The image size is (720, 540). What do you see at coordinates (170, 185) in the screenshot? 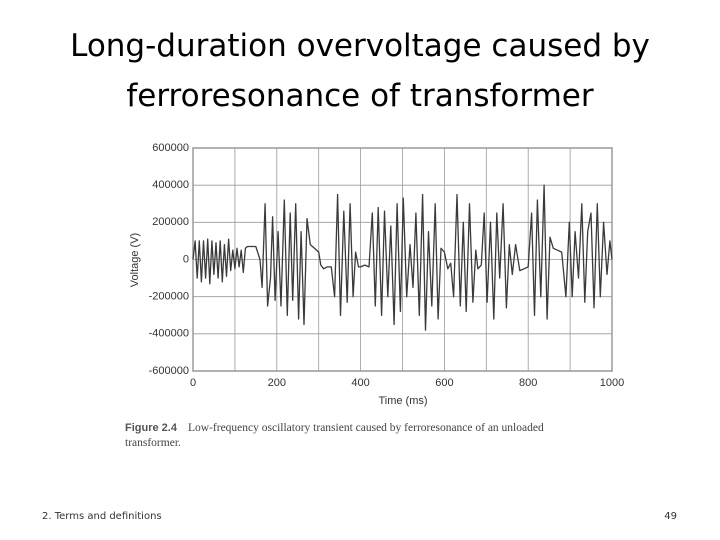
I see `y-tick-label: 400000` at bounding box center [170, 185].